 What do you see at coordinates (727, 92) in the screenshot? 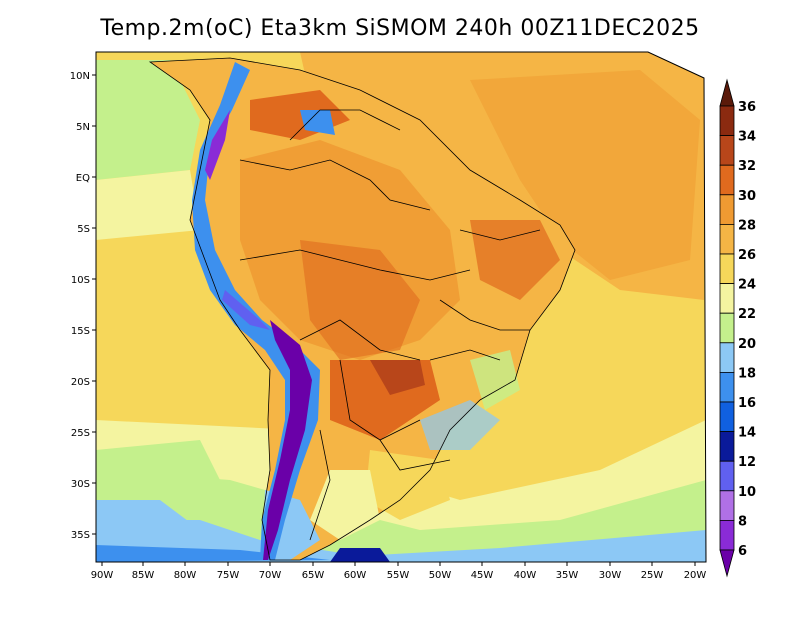
I see `colorbar-max-triangle` at bounding box center [727, 92].